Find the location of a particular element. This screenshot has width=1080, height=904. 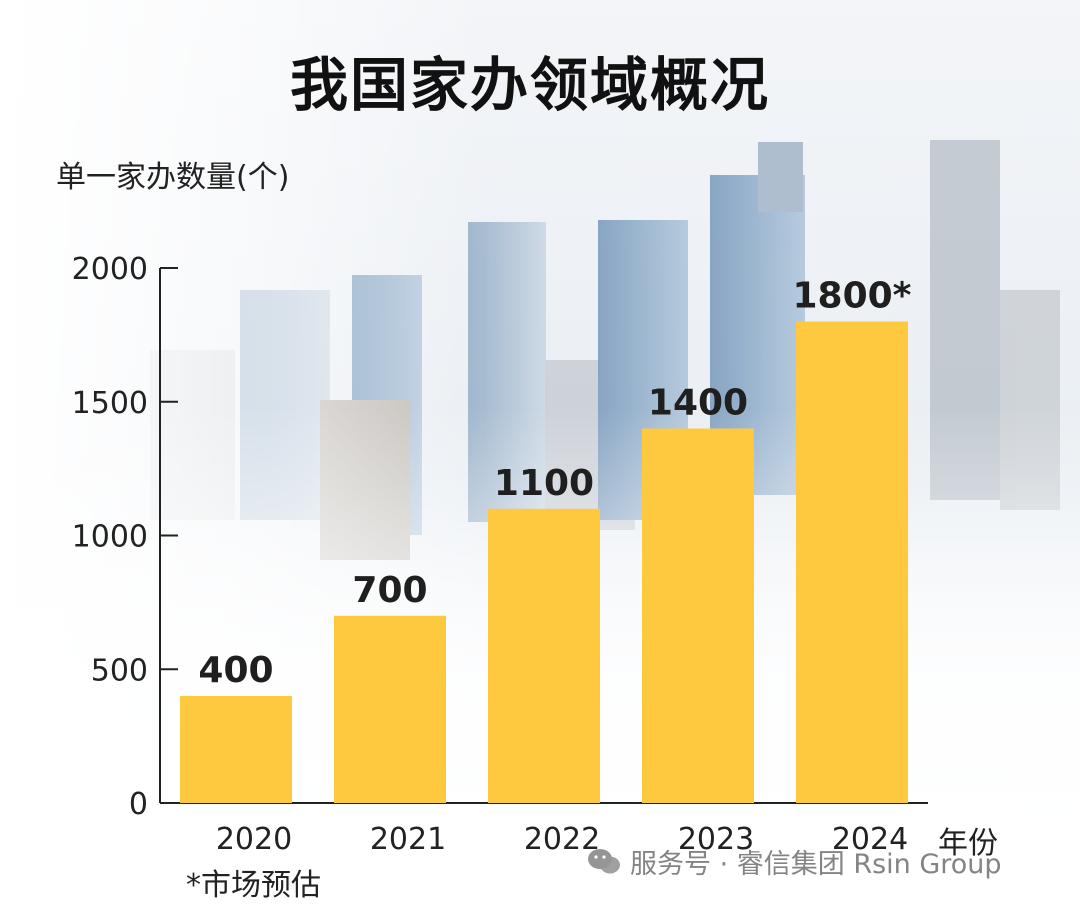

wechat-icon is located at coordinates (604, 860).